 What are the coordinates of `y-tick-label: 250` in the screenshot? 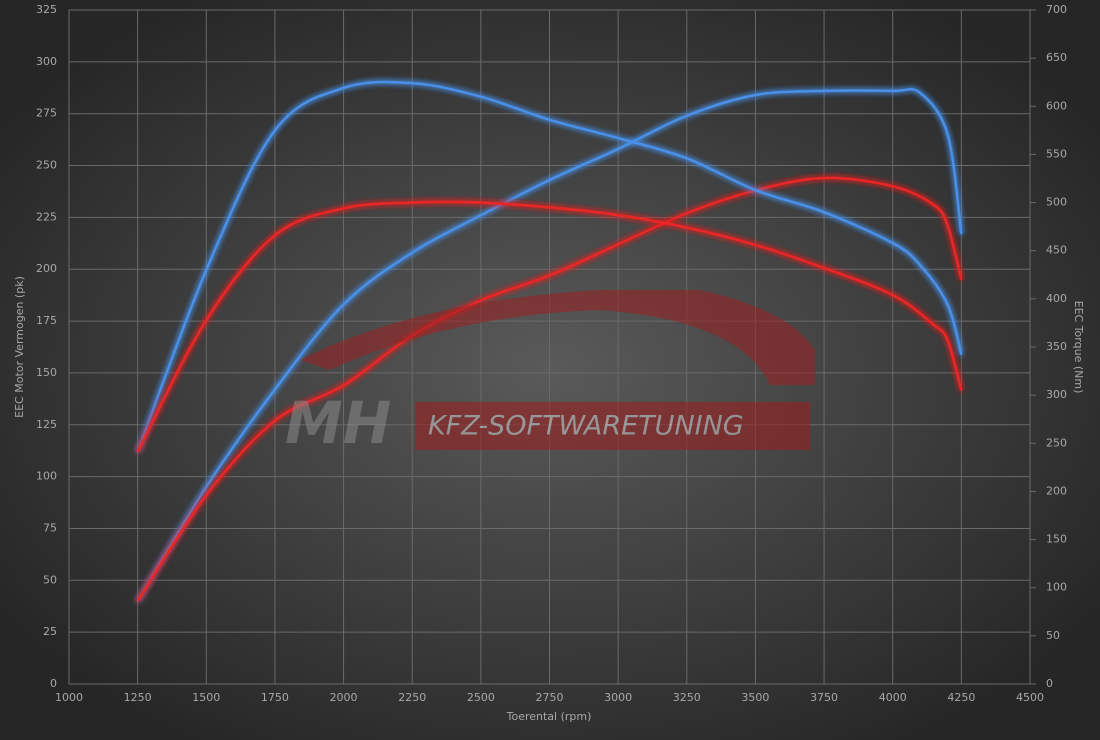 It's located at (46, 165).